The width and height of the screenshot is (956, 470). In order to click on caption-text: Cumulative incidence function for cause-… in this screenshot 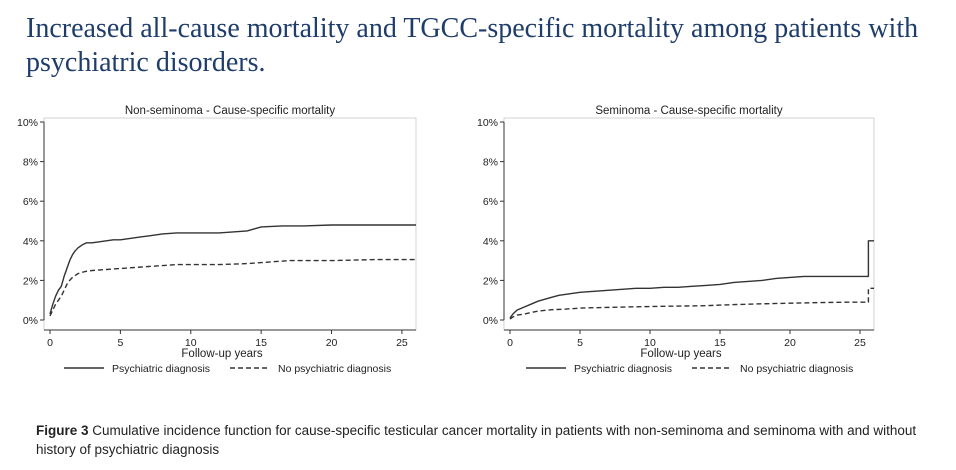, I will do `click(476, 440)`.